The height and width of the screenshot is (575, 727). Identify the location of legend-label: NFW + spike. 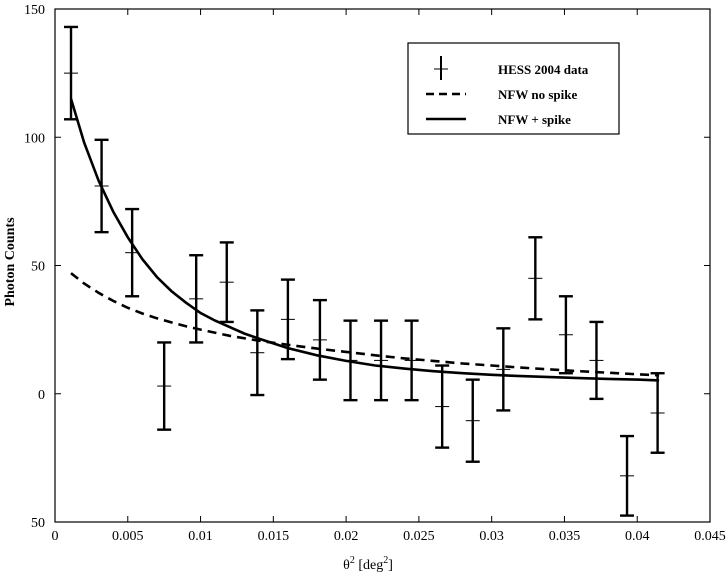
(534, 119).